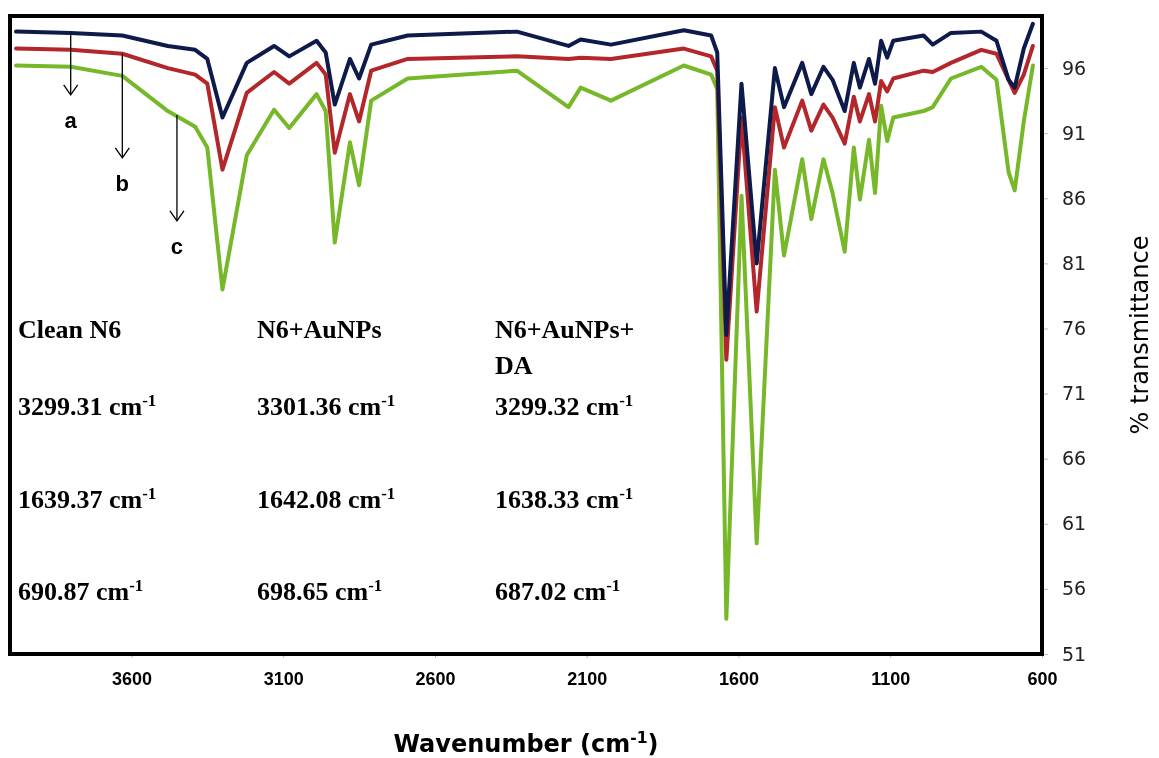  Describe the element at coordinates (1074, 262) in the screenshot. I see `y-tick-label: 81` at that location.